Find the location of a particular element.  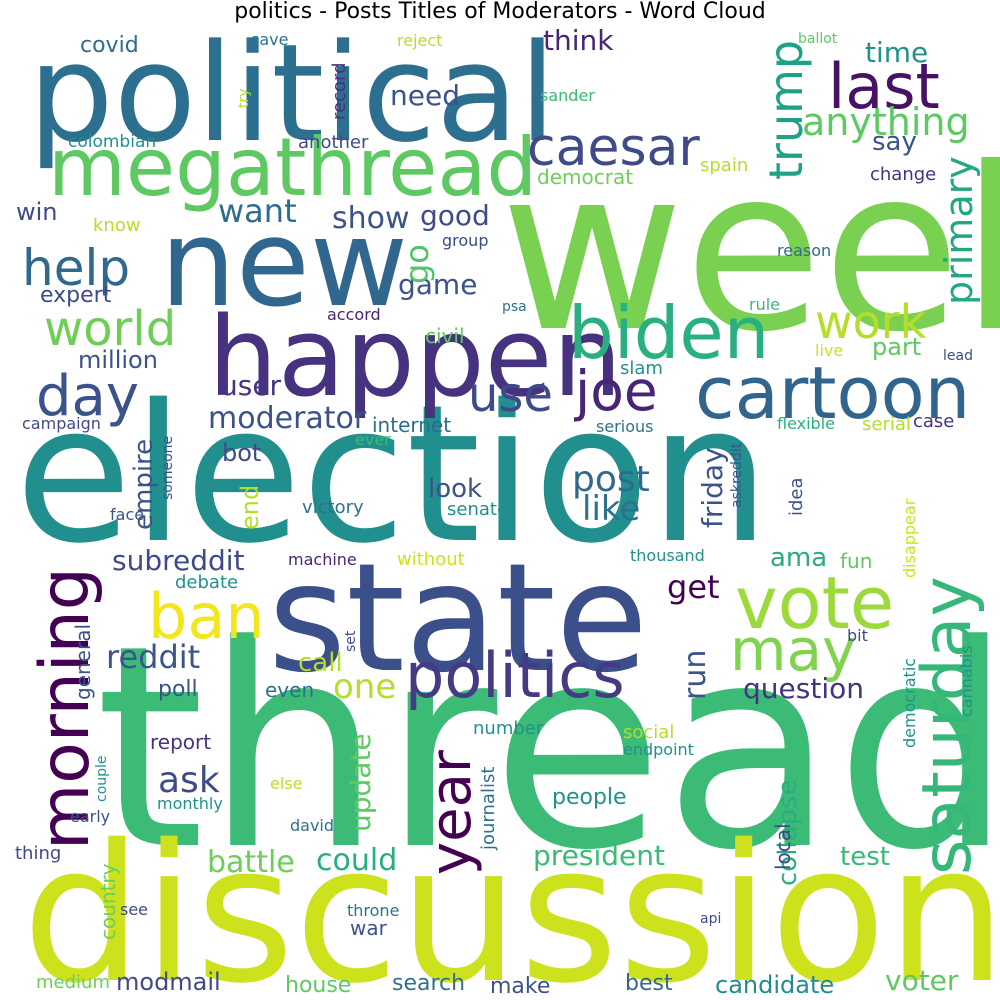

word-thousand: thousand is located at coordinates (667, 555).